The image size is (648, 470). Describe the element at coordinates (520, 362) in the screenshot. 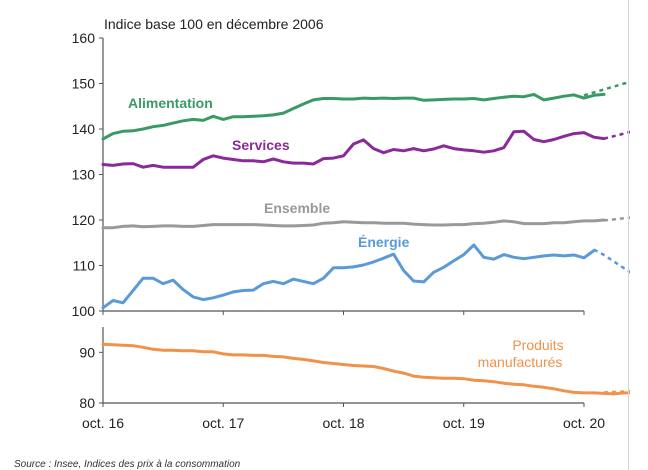

I see `series-label-4-line2: manufacturés` at that location.